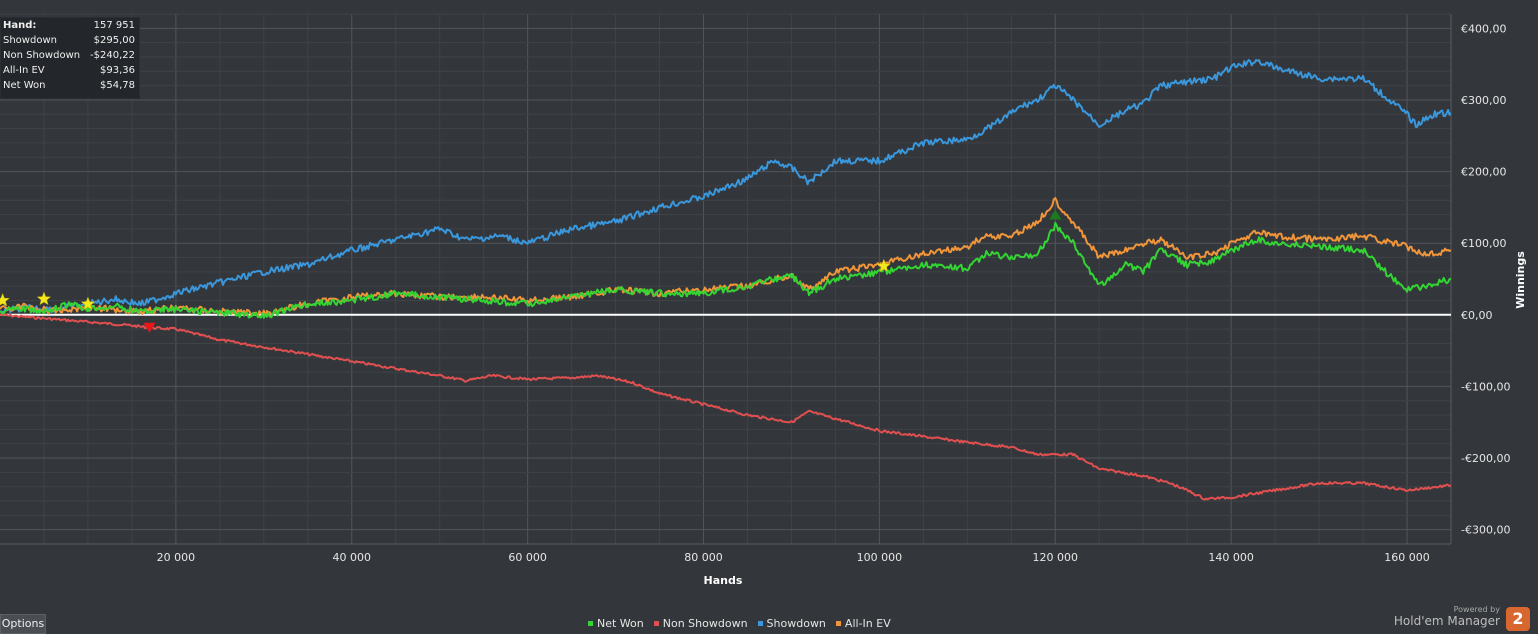 The height and width of the screenshot is (634, 1538). I want to click on x-tick-label: 120 000, so click(1056, 557).